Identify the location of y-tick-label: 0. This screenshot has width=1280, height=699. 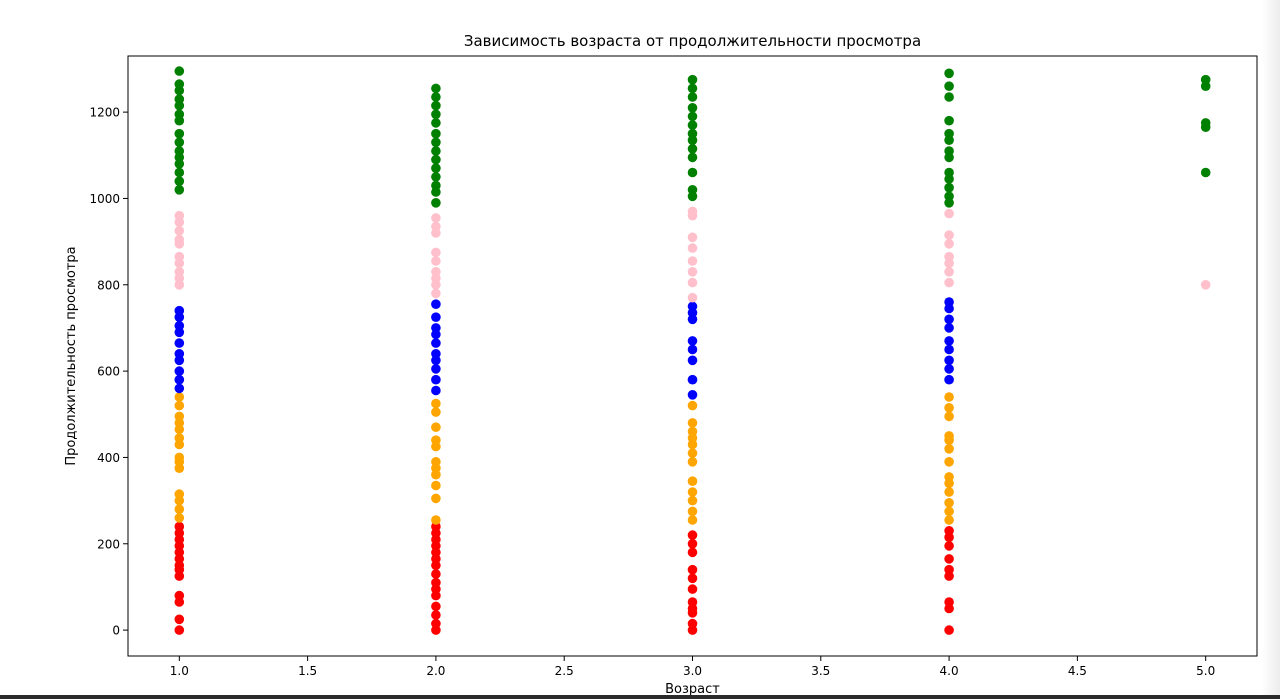
(116, 631).